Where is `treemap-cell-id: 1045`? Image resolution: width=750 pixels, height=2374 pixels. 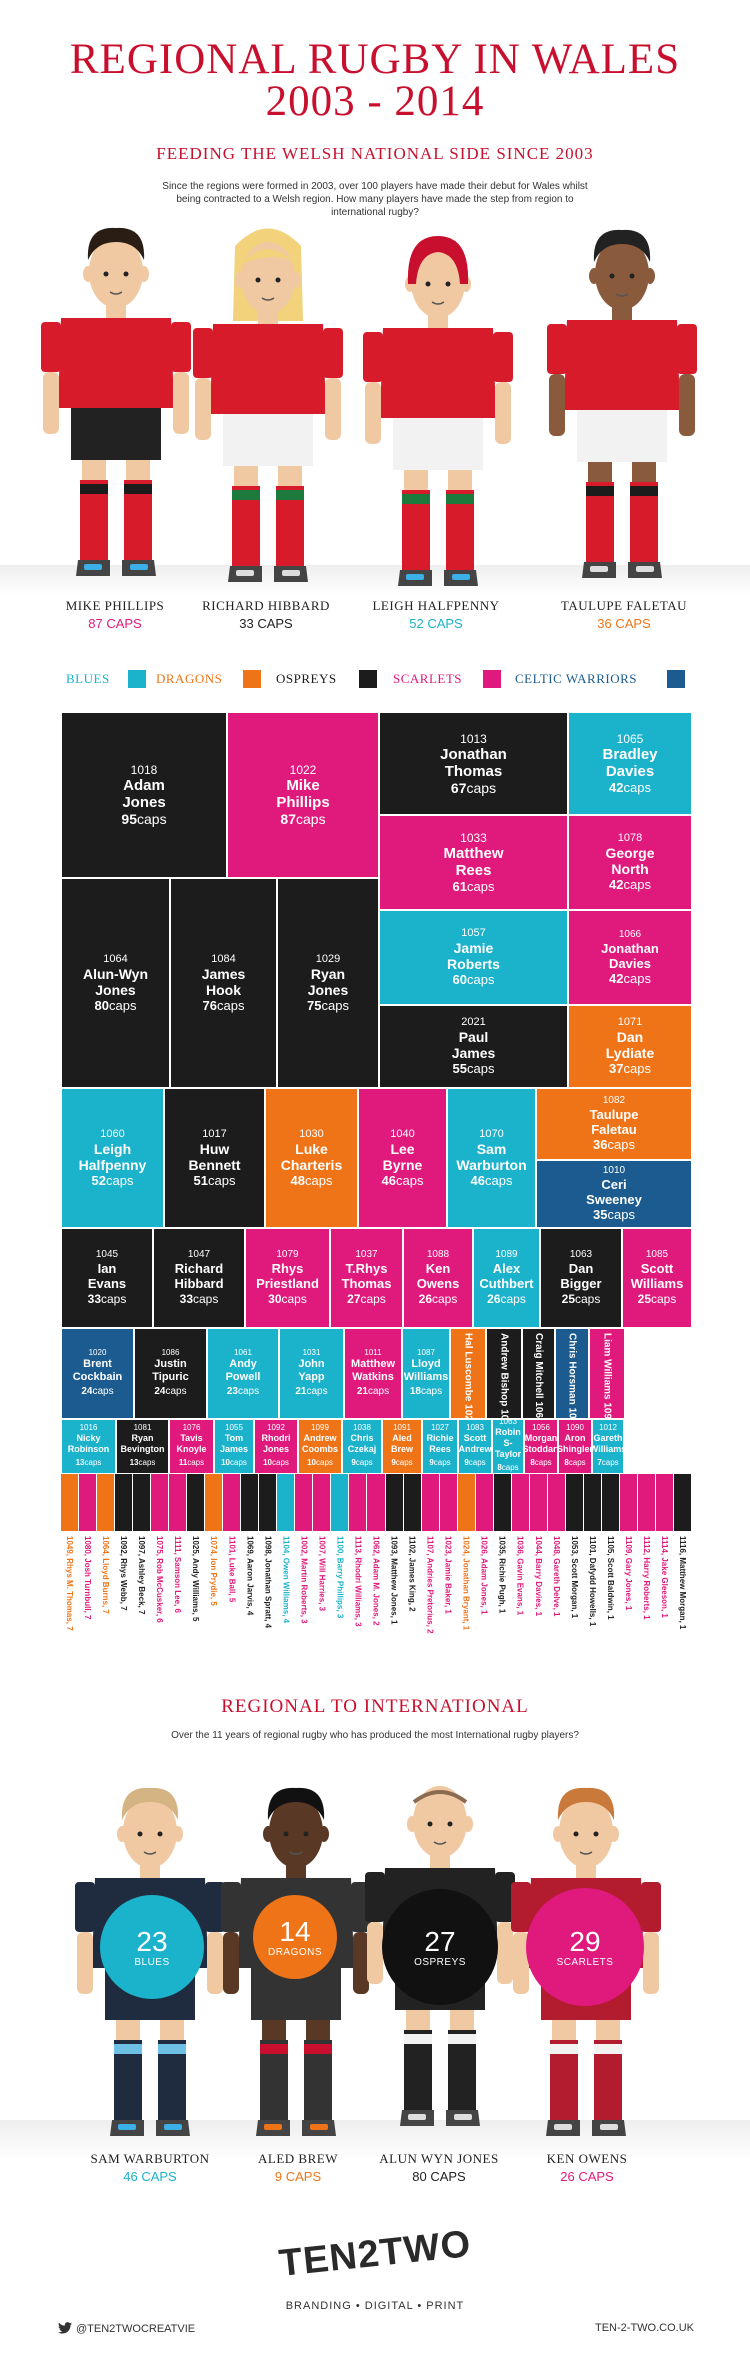 treemap-cell-id: 1045 is located at coordinates (107, 1254).